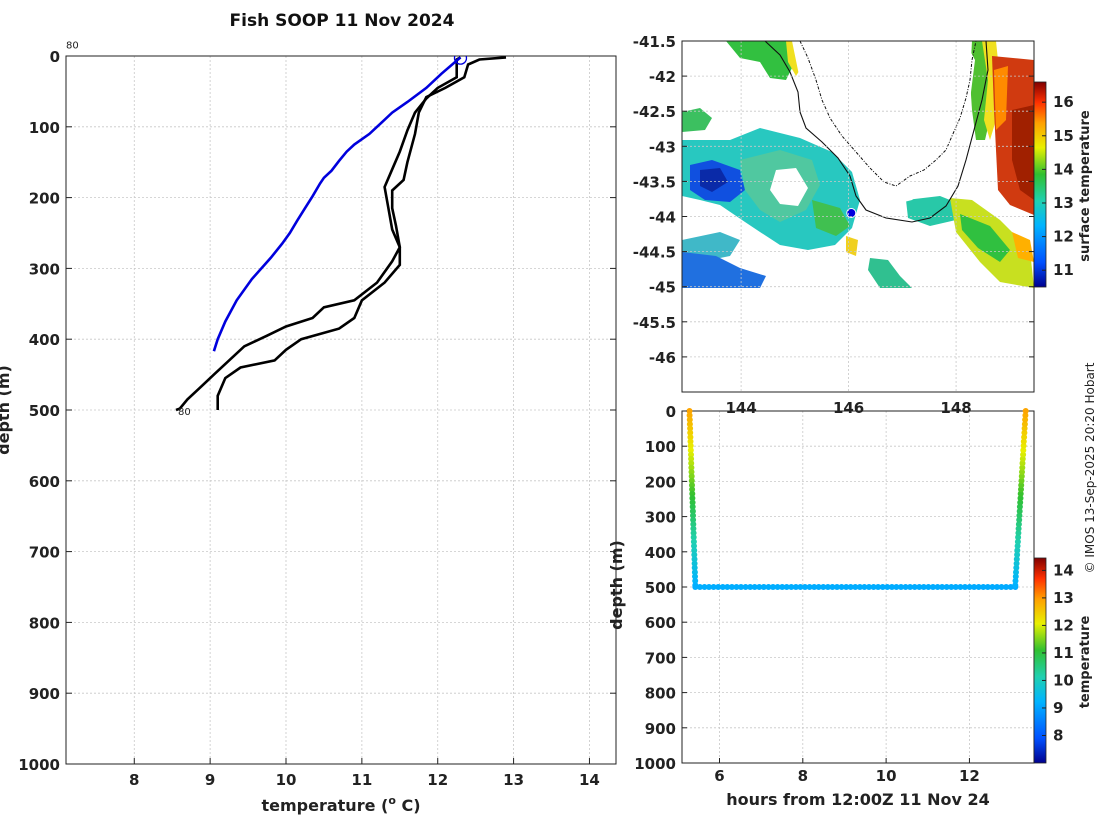 This screenshot has height=820, width=1100. I want to click on depth-time-y-tick-label: 400, so click(660, 553).